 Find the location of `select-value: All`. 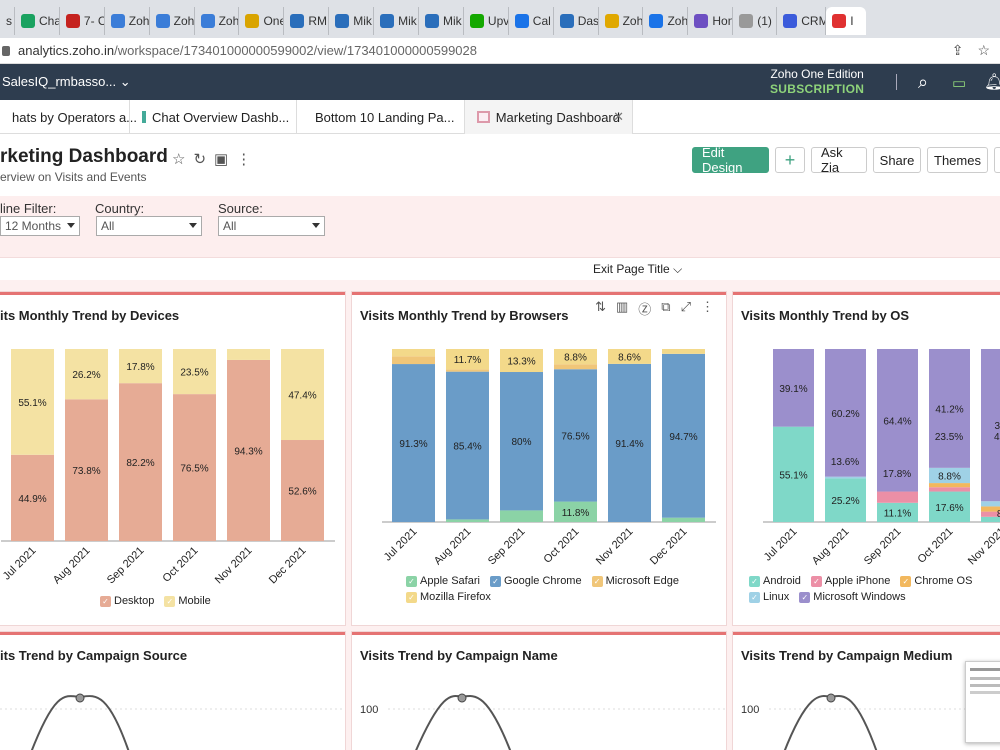

select-value: All is located at coordinates (108, 226).